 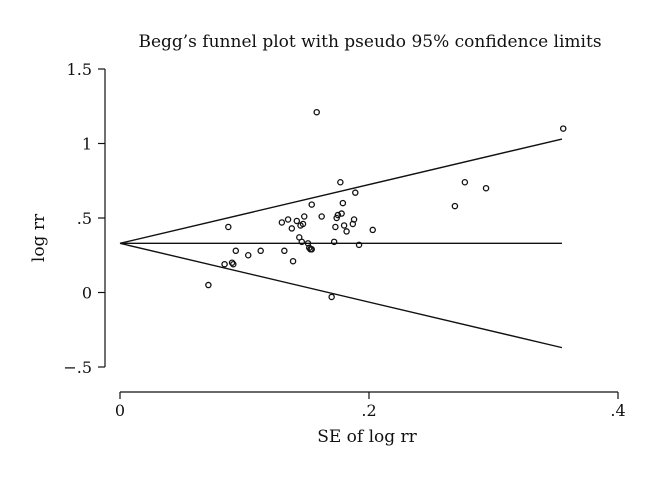 What do you see at coordinates (120, 410) in the screenshot?
I see `x-tick-label: 0` at bounding box center [120, 410].